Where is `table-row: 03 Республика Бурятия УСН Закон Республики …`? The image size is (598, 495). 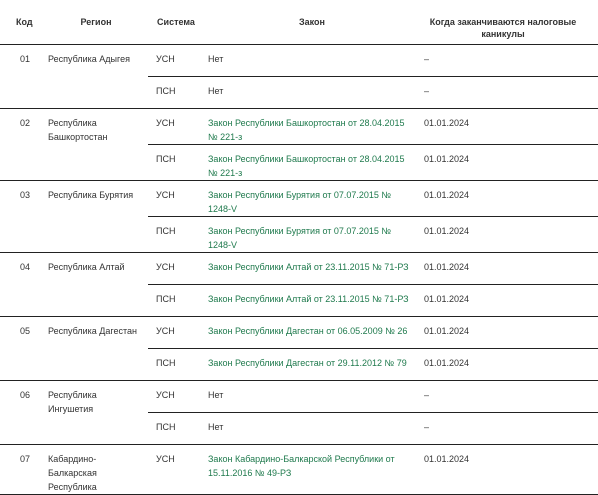 table-row: 03 Республика Бурятия УСН Закон Республики … is located at coordinates (299, 216).